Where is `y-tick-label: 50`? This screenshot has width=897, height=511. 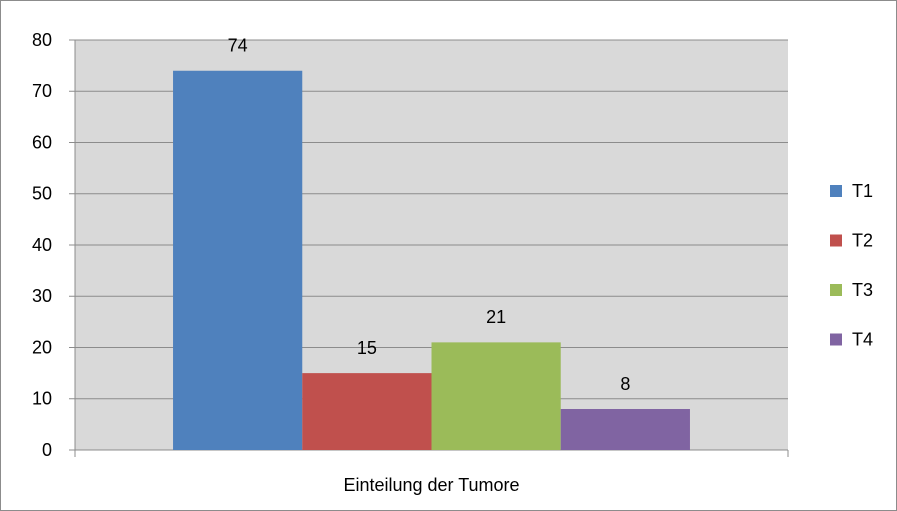 y-tick-label: 50 is located at coordinates (42, 194).